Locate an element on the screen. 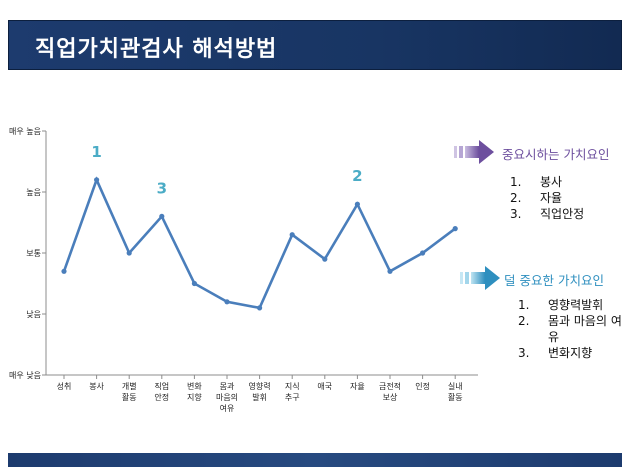 This screenshot has height=472, width=630. list-item: 3. 변화지향 is located at coordinates (555, 353).